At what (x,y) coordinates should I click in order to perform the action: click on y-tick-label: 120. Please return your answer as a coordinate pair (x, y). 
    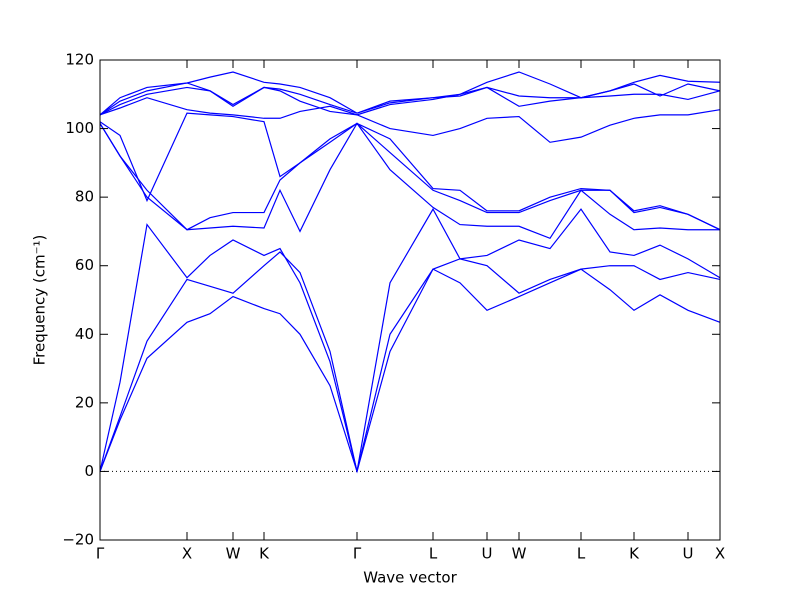
    Looking at the image, I should click on (79, 60).